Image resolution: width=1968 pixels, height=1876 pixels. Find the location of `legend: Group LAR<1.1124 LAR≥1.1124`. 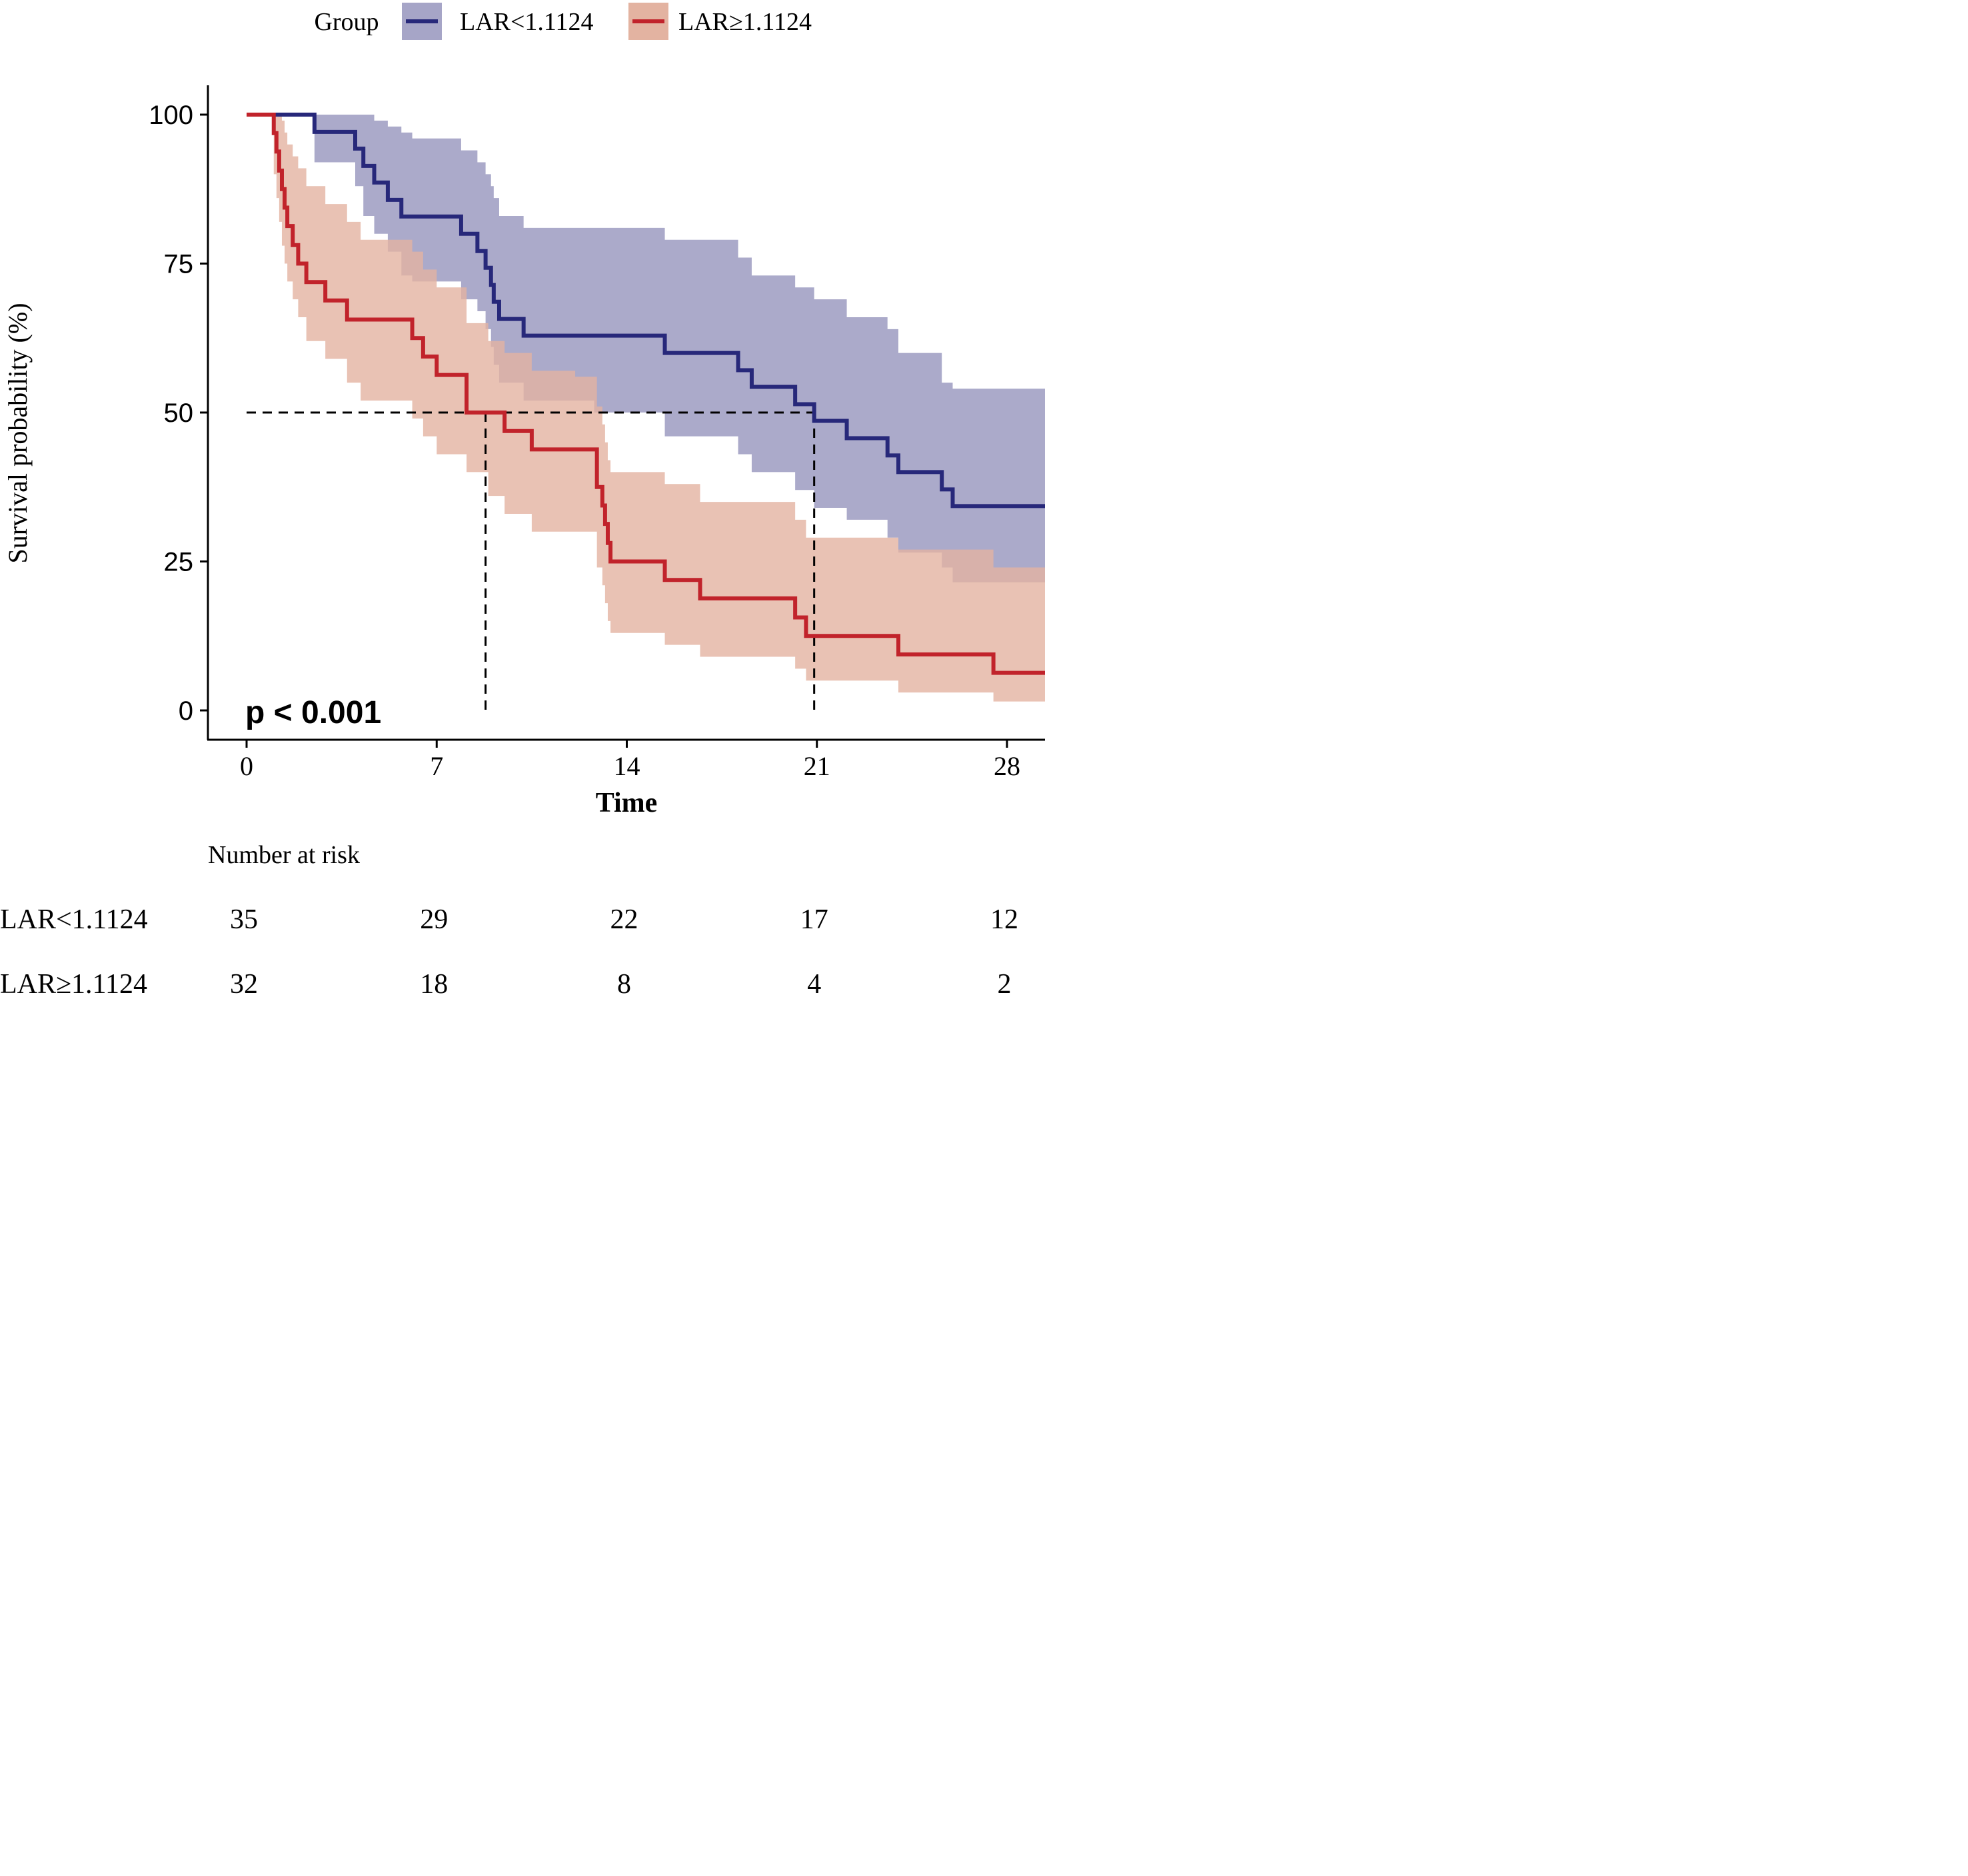

legend: Group LAR<1.1124 LAR≥1.1124 is located at coordinates (563, 22).